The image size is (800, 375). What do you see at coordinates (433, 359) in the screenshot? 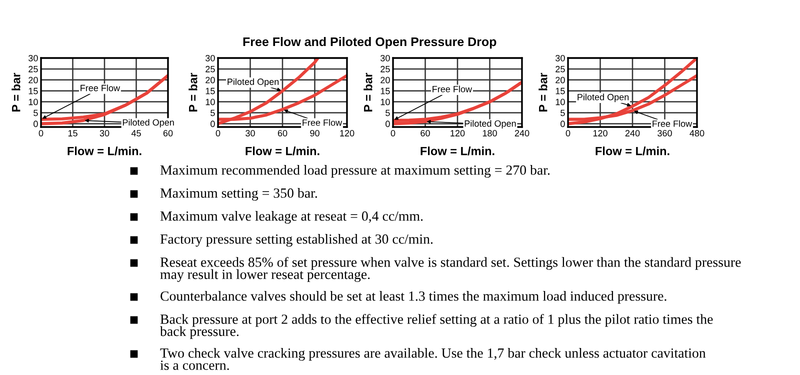
I see `text: Two check valve cracking pressures are available. Use the 1,7 bar check unless actuator cavitation is a concern.` at bounding box center [433, 359].